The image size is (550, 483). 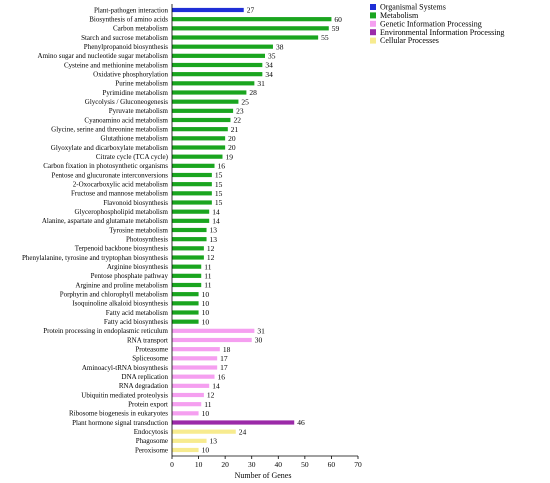 What do you see at coordinates (124, 38) in the screenshot?
I see `category-label: Starch and sucrose metabolism` at bounding box center [124, 38].